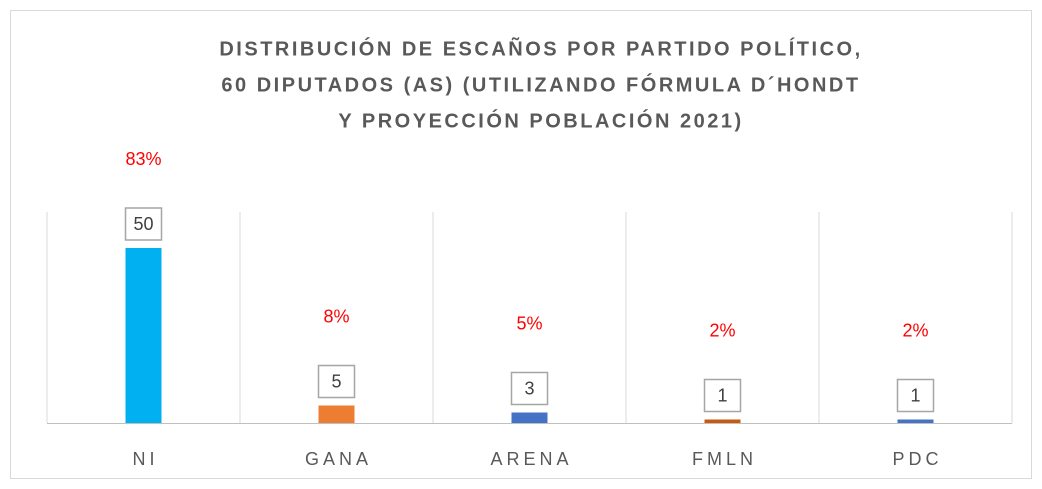 Image resolution: width=1042 pixels, height=489 pixels. What do you see at coordinates (531, 459) in the screenshot?
I see `x-tick-label: ARENA` at bounding box center [531, 459].